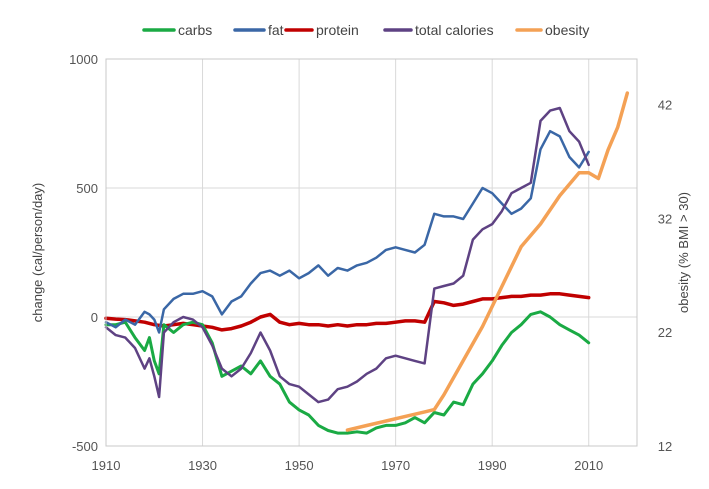  Describe the element at coordinates (395, 465) in the screenshot. I see `x-tick-label: 1970` at that location.